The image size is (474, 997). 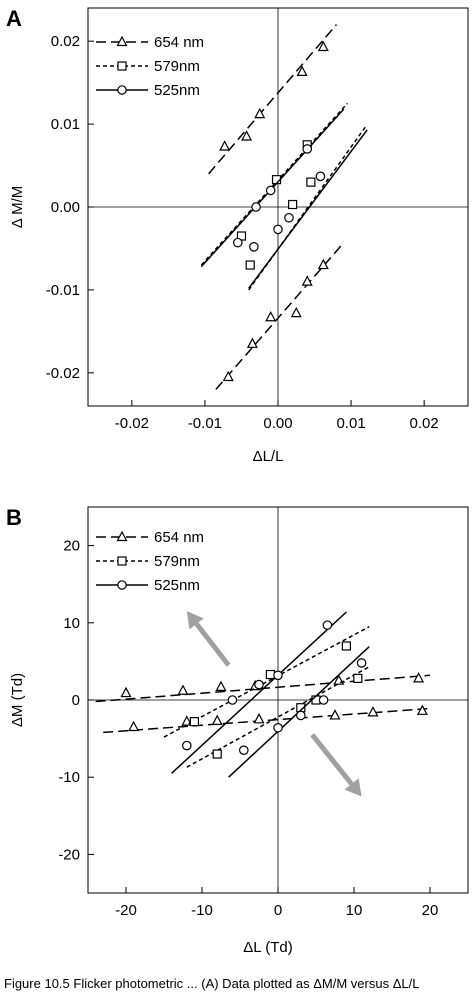 I want to click on x-axis-title: ΔL/L, so click(x=268, y=456).